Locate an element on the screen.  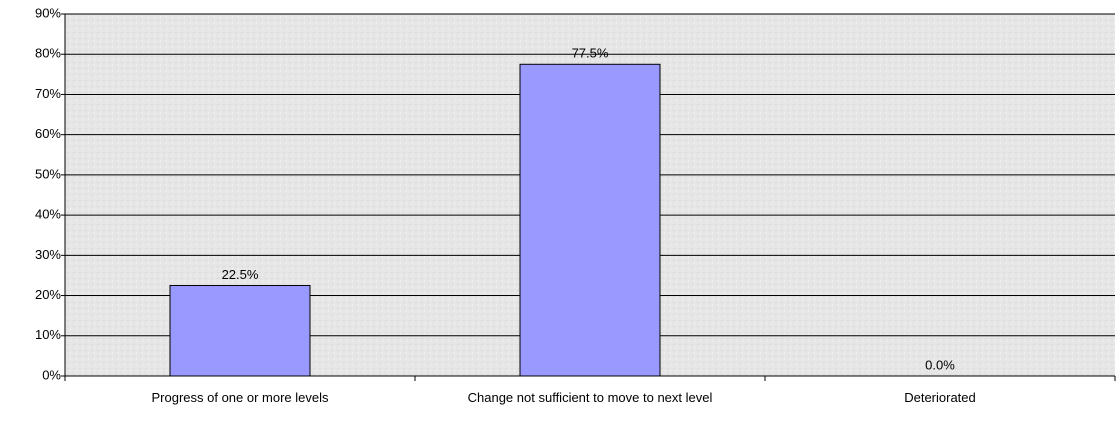
x-tick-label: Deteriorated is located at coordinates (940, 397).